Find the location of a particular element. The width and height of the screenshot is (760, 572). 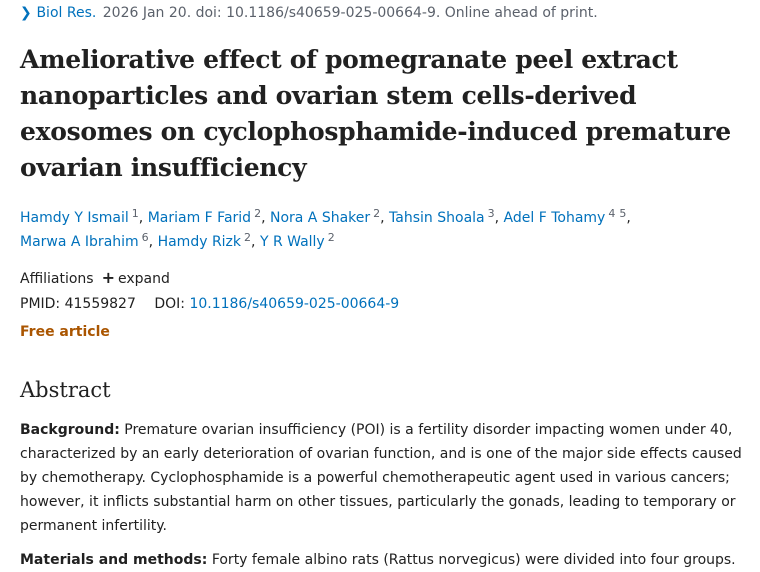

author-link: Tahsin Shoala is located at coordinates (437, 218).